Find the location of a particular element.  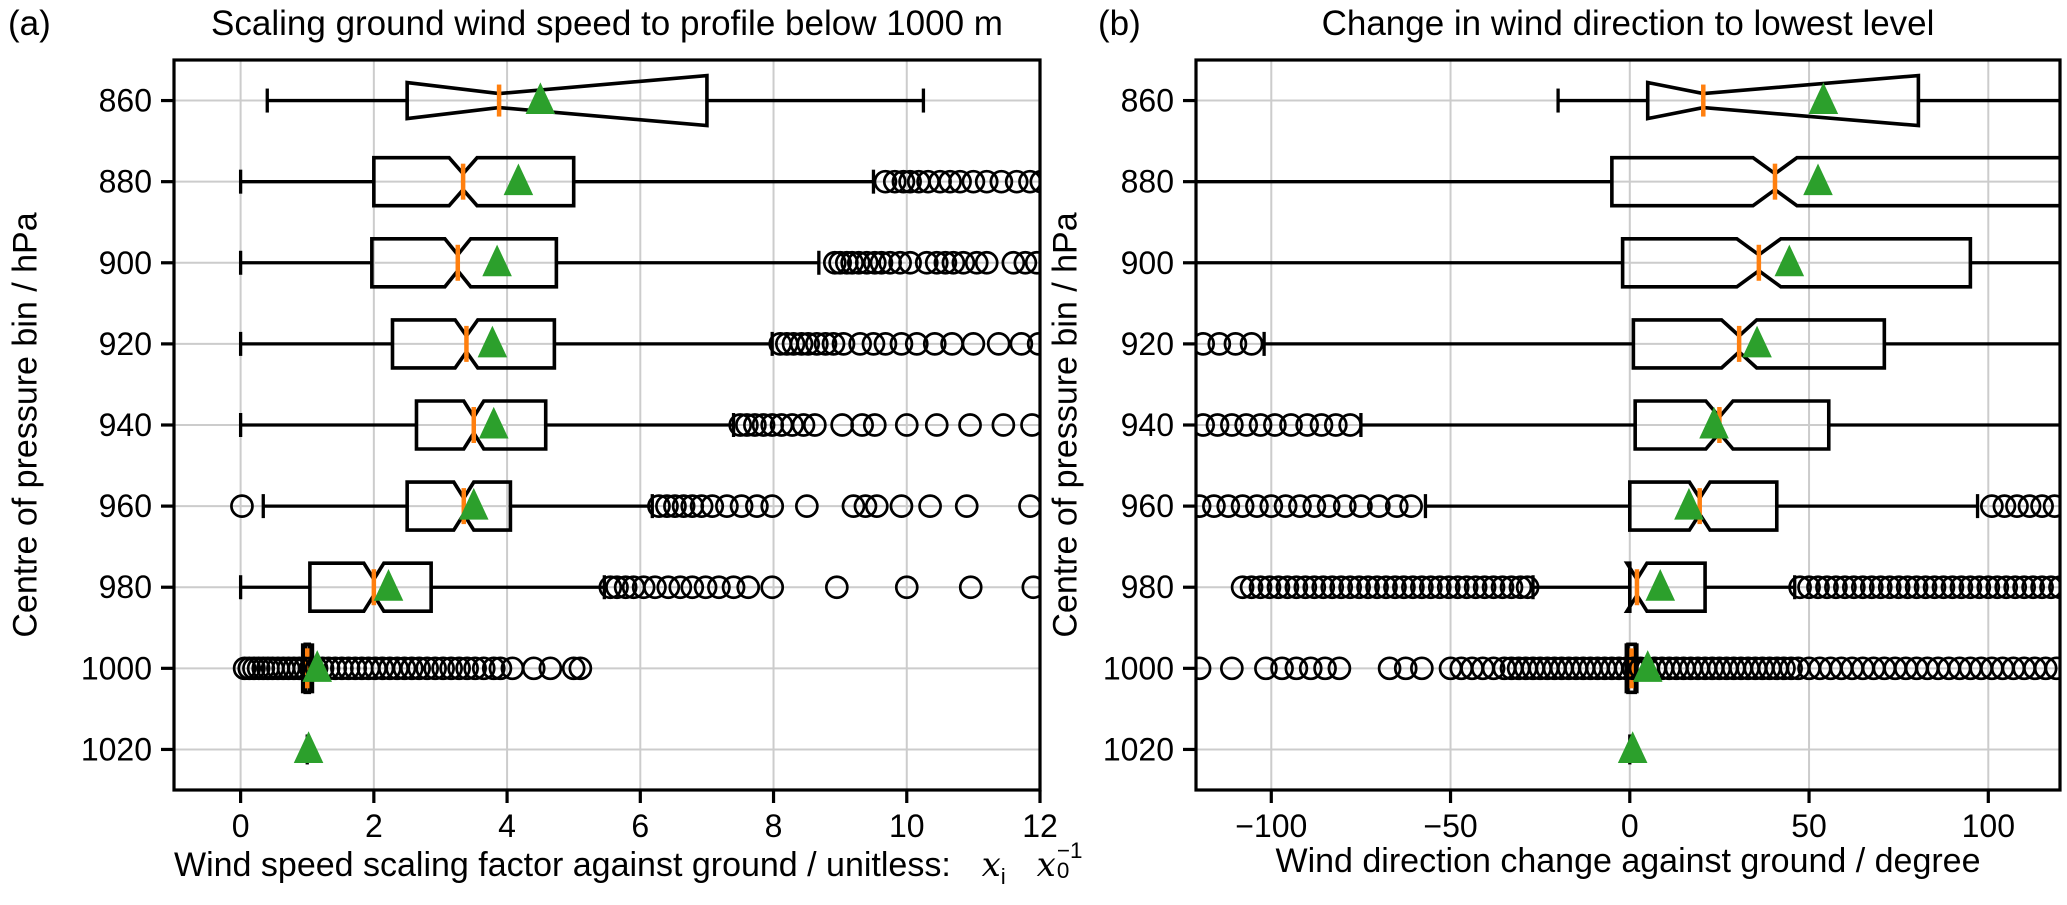

x-tick-label: 50 is located at coordinates (1809, 826).